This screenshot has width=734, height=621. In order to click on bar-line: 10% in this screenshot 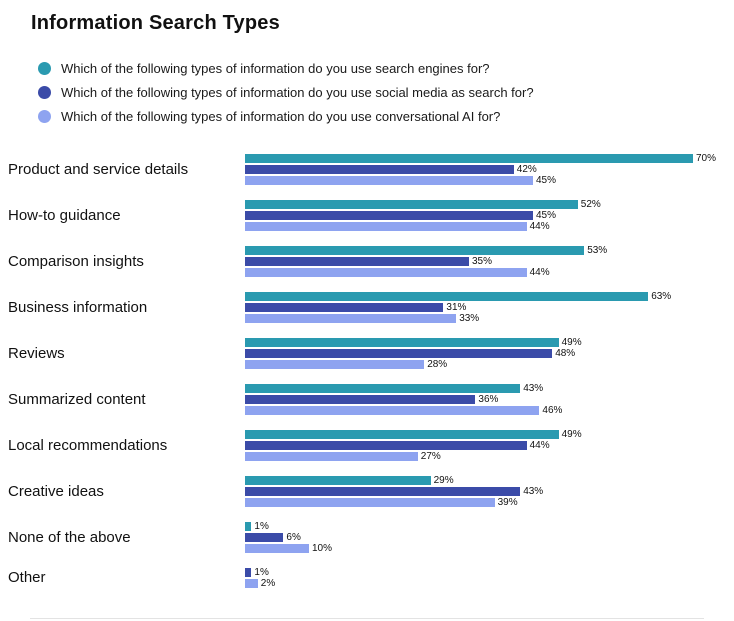, I will do `click(289, 548)`.